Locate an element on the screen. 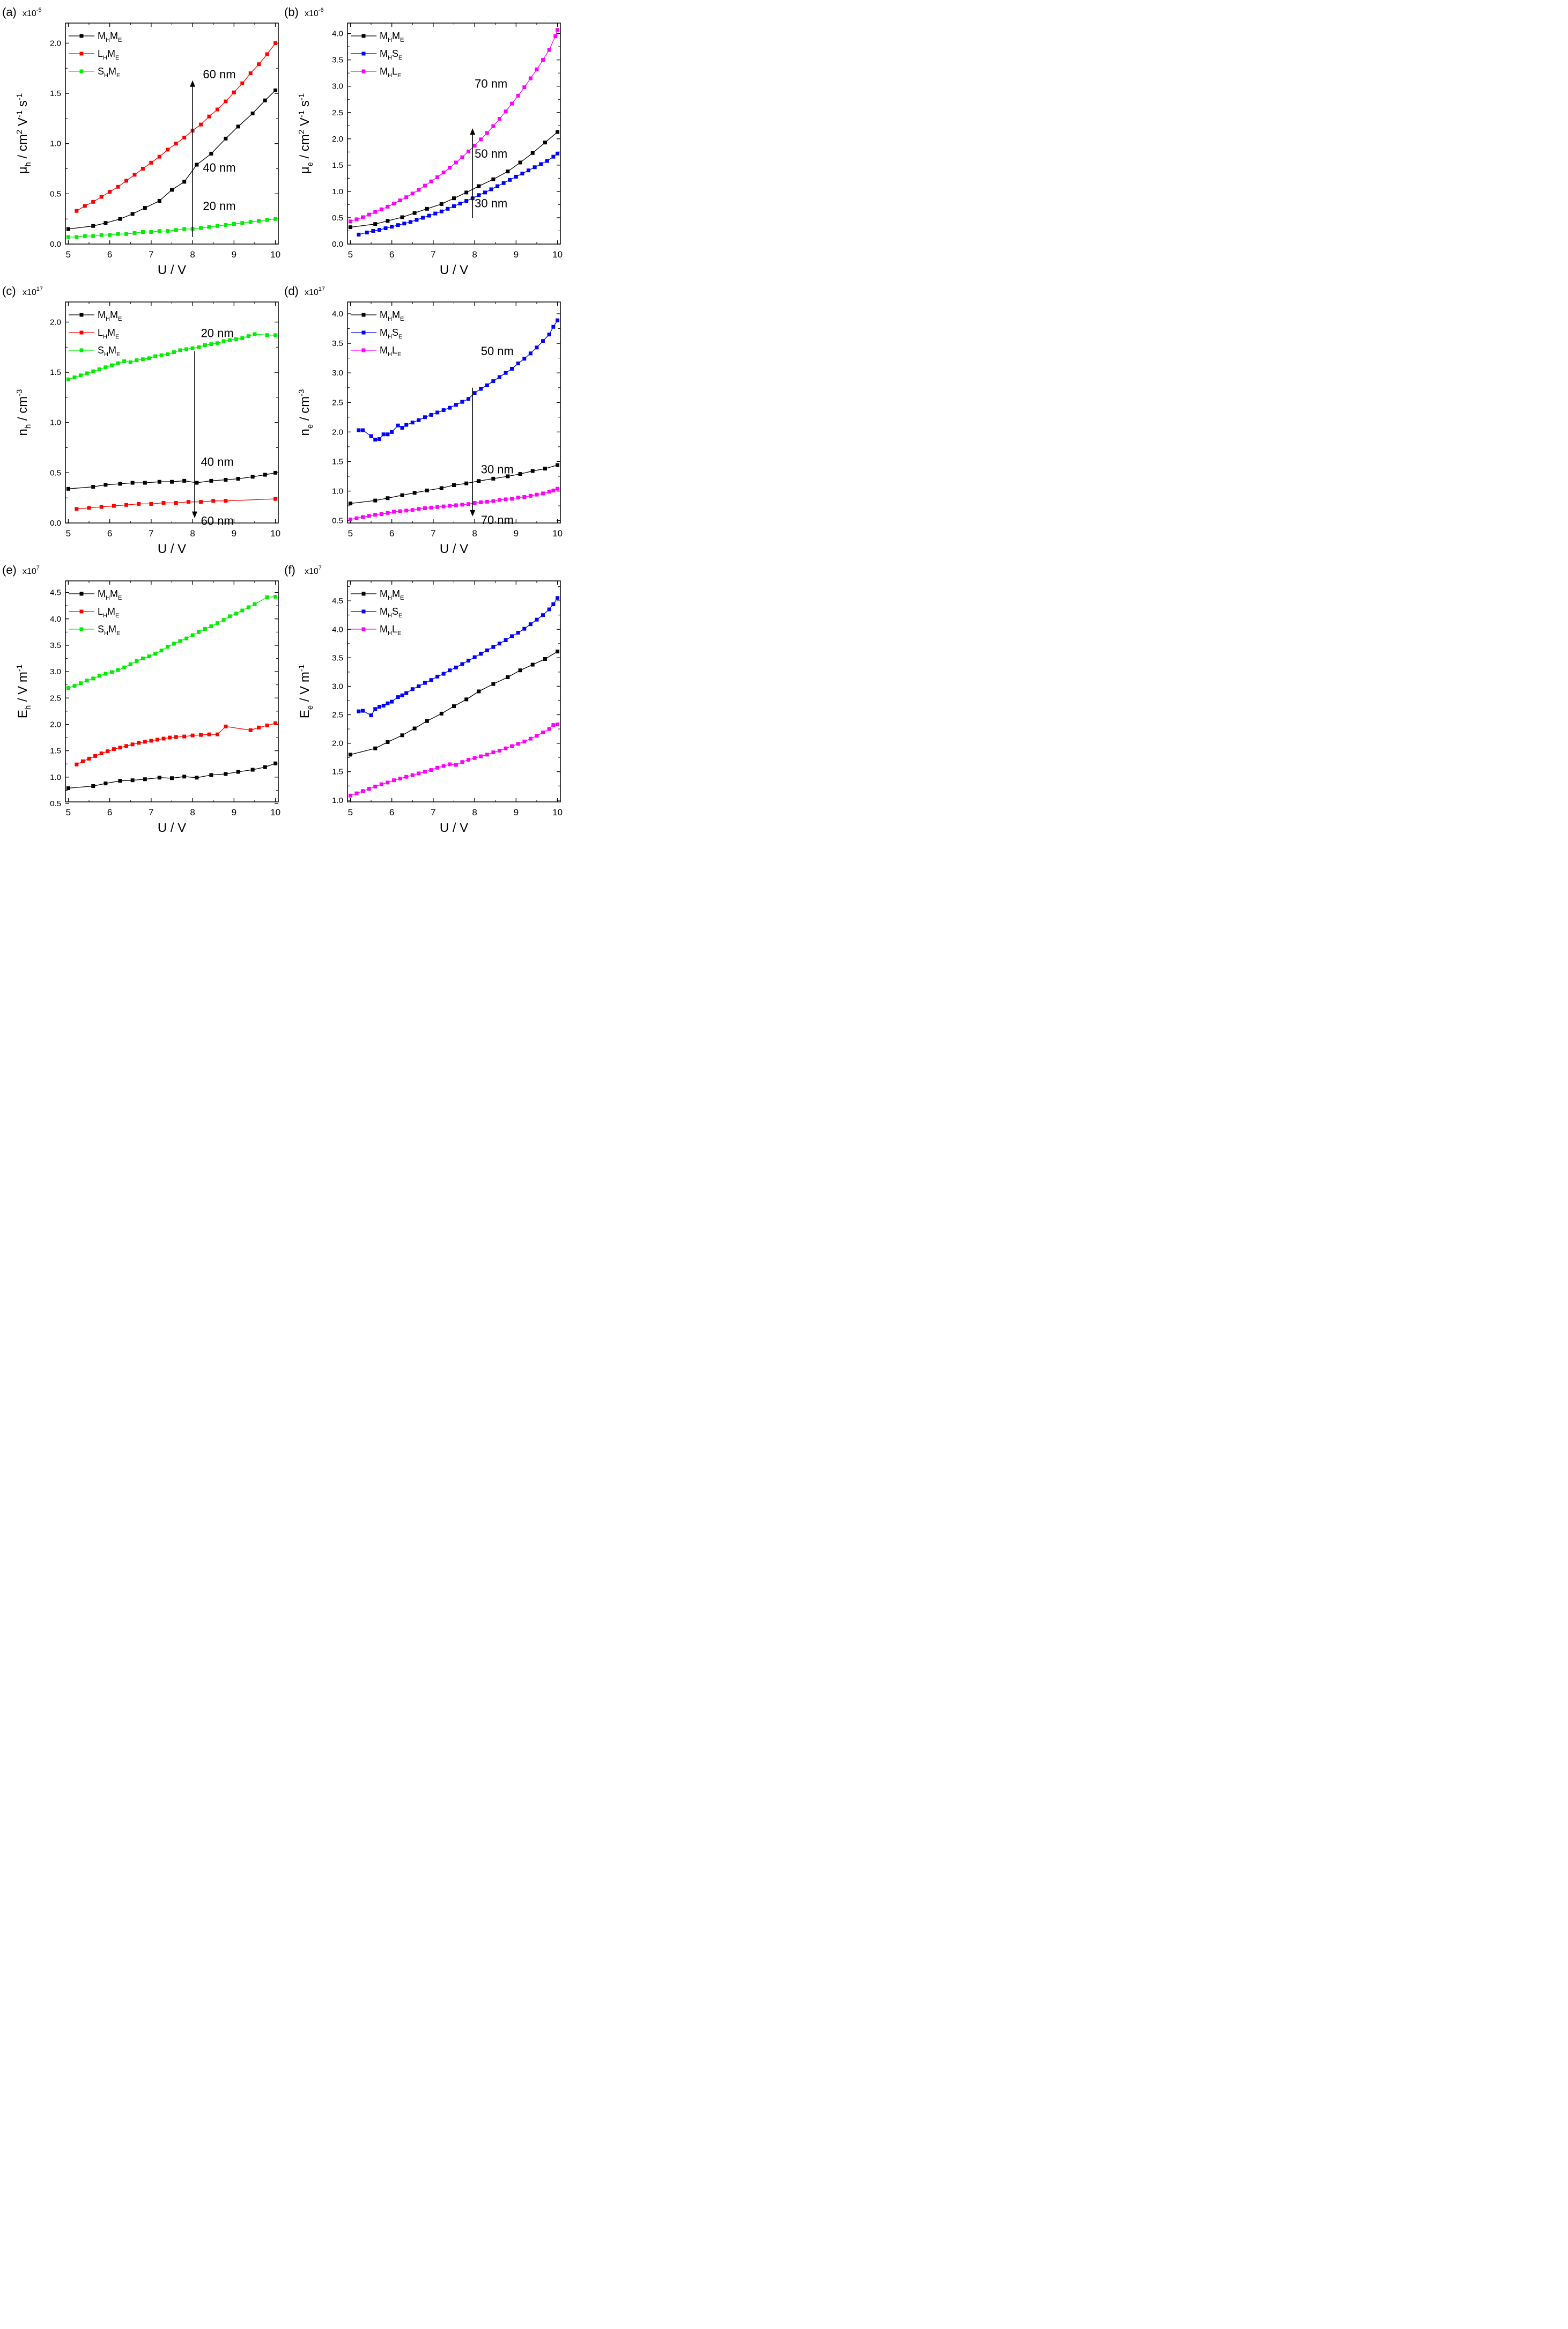 The image size is (1568, 2329). y-label-text: s is located at coordinates (305, 105).